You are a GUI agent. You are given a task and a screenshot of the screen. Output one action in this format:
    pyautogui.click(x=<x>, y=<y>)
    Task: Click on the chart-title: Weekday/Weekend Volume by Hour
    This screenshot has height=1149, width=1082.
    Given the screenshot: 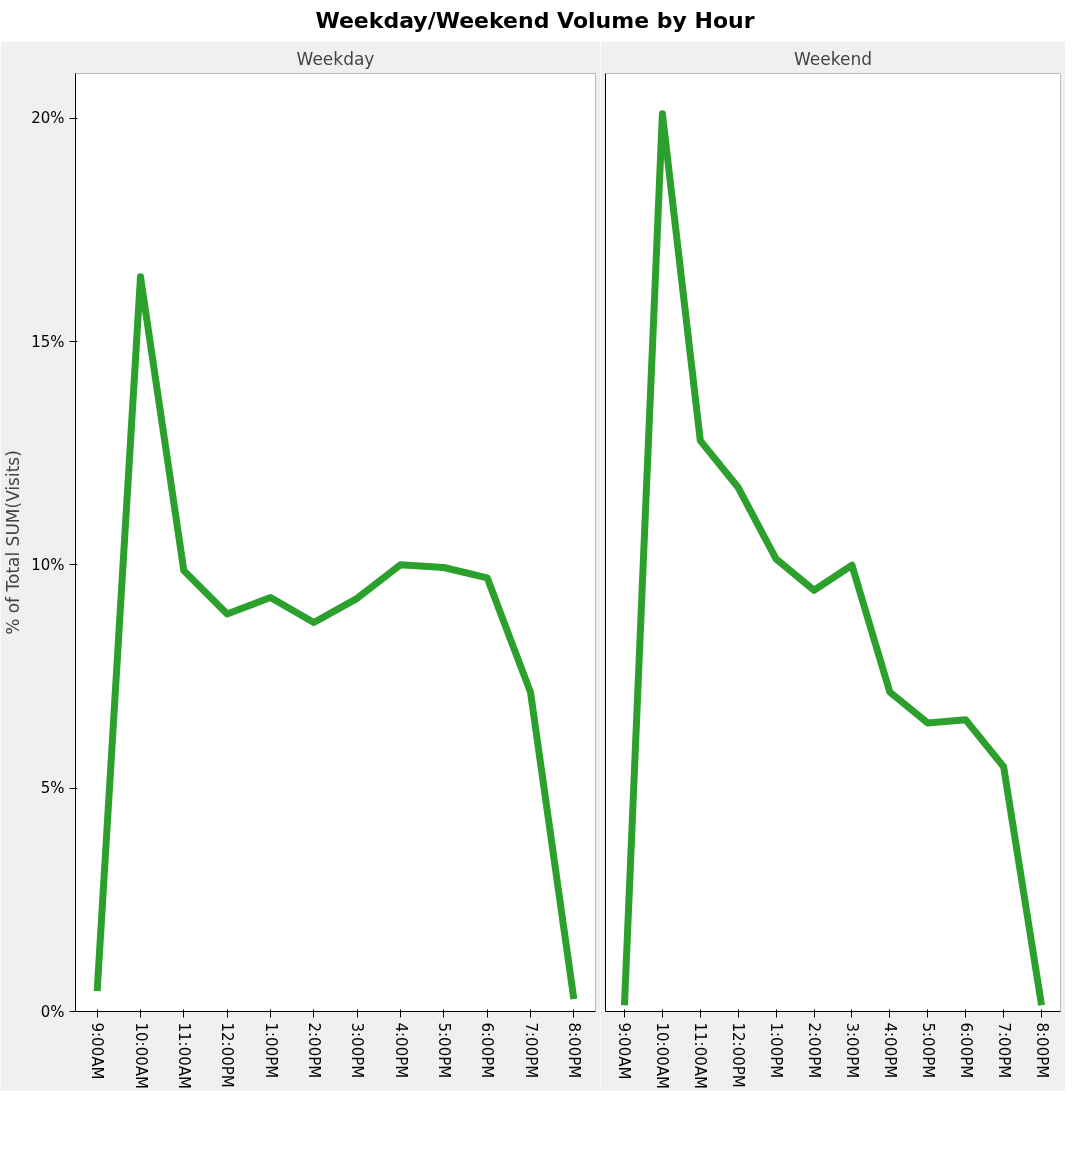 What is the action you would take?
    pyautogui.click(x=535, y=21)
    